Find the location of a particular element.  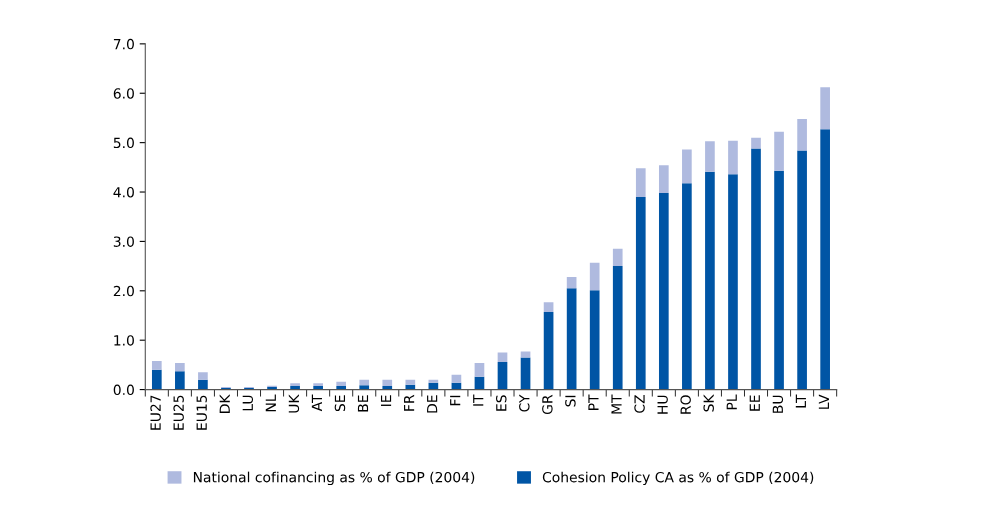

y-tick-label: 0.0 is located at coordinates (123, 390).